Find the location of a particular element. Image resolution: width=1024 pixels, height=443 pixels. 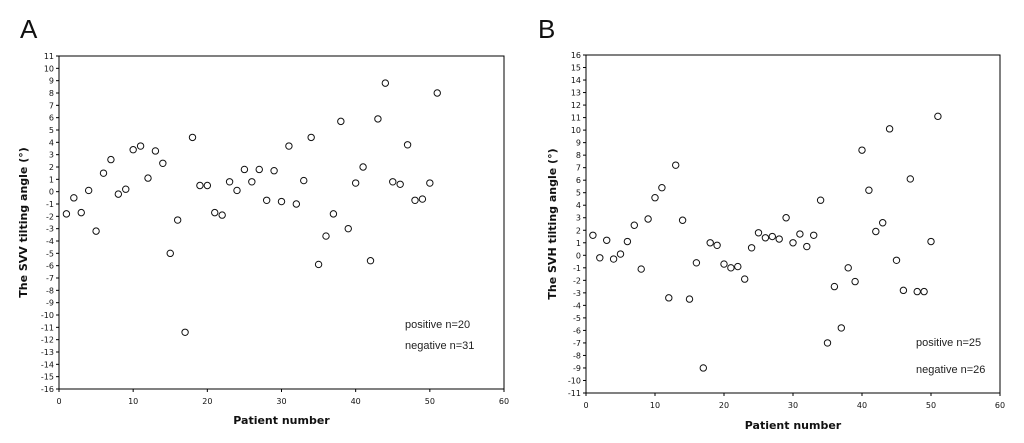

y-tick-label: 16 is located at coordinates (576, 55).